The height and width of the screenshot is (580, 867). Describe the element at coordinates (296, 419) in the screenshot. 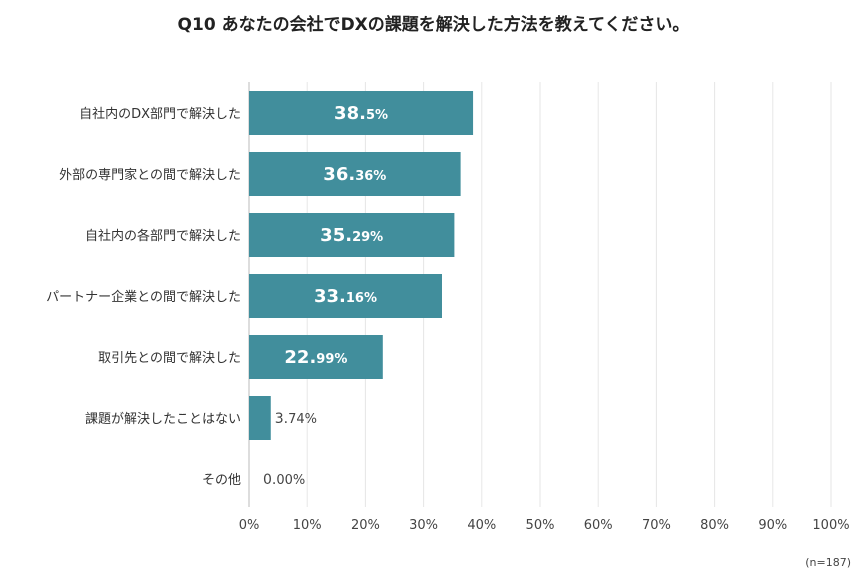

I see `value-label: 3.74%` at that location.